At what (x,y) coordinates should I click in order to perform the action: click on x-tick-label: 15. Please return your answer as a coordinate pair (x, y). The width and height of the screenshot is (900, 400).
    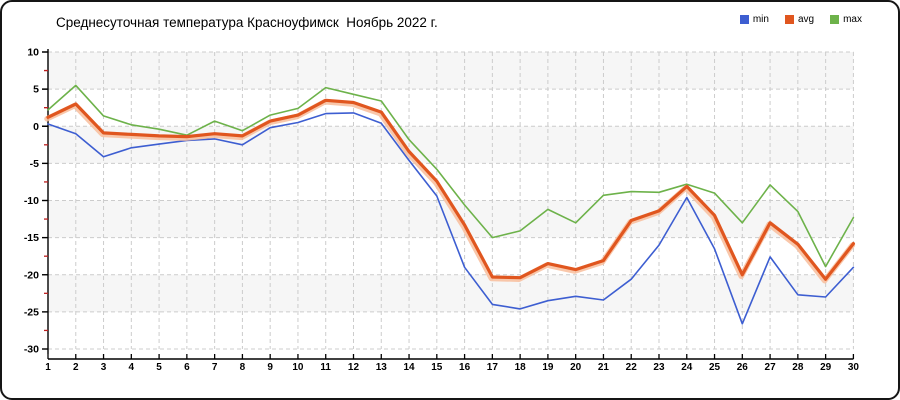
    Looking at the image, I should click on (437, 367).